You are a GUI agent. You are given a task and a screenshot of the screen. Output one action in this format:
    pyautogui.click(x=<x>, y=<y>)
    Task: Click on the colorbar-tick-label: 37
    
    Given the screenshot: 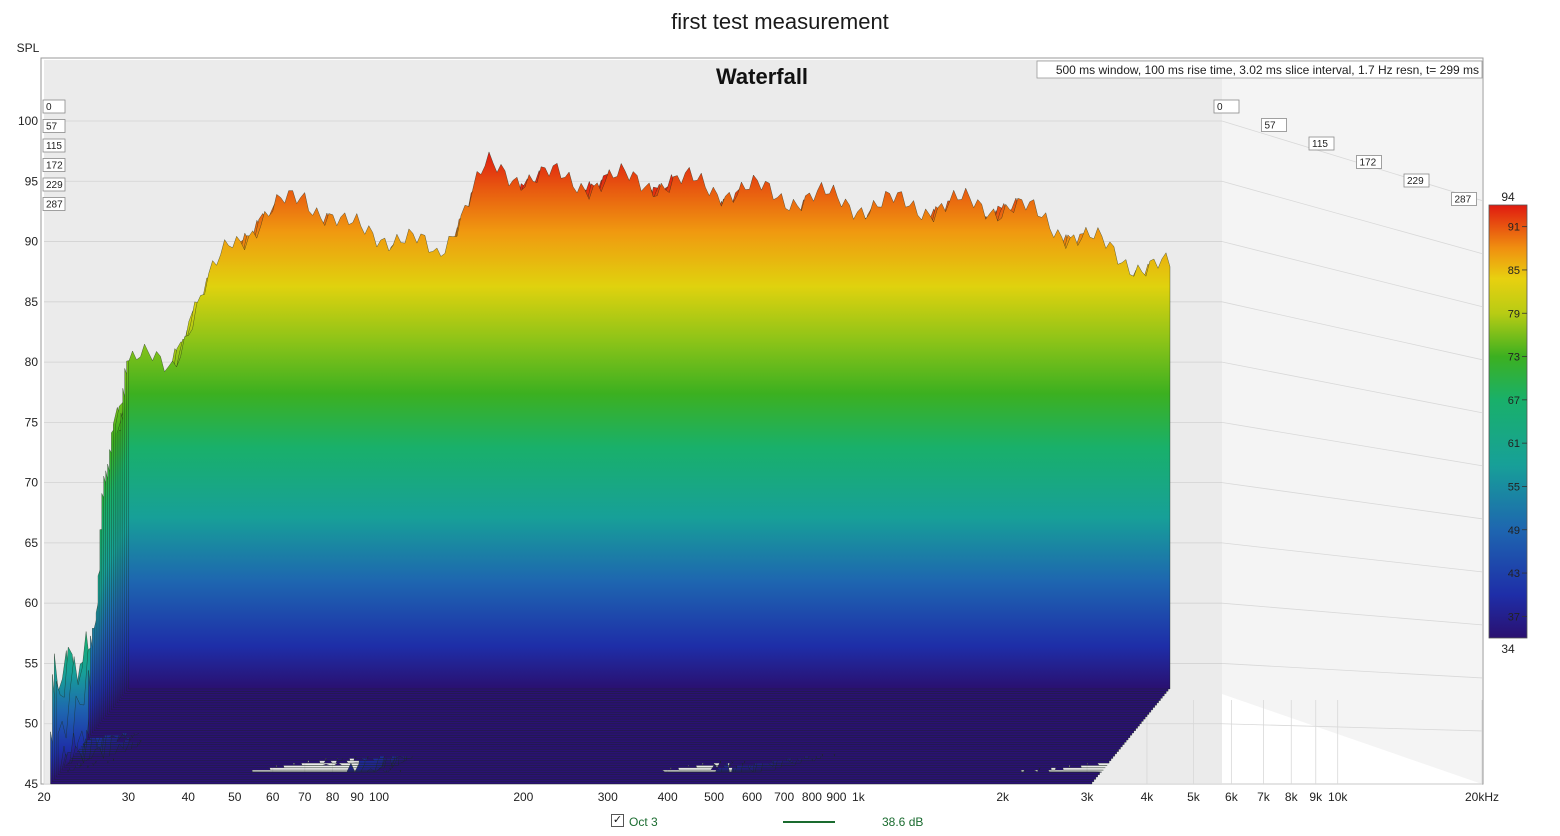 What is the action you would take?
    pyautogui.click(x=1514, y=617)
    